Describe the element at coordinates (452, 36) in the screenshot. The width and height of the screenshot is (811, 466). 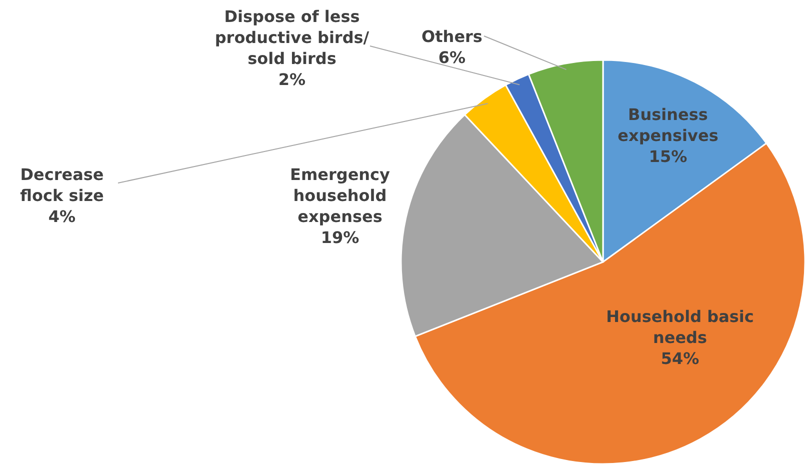
I see `slice-label: Others` at that location.